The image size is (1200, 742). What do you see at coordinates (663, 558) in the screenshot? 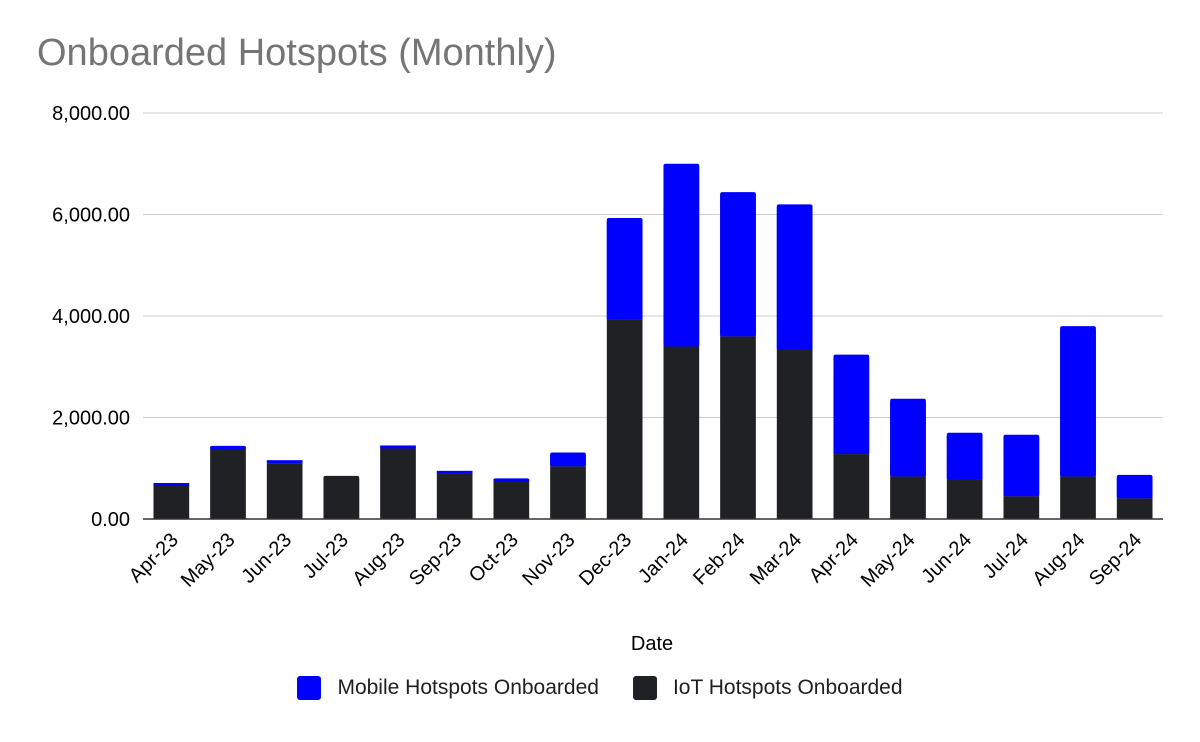
I see `x-tick-label: Jan-24` at bounding box center [663, 558].